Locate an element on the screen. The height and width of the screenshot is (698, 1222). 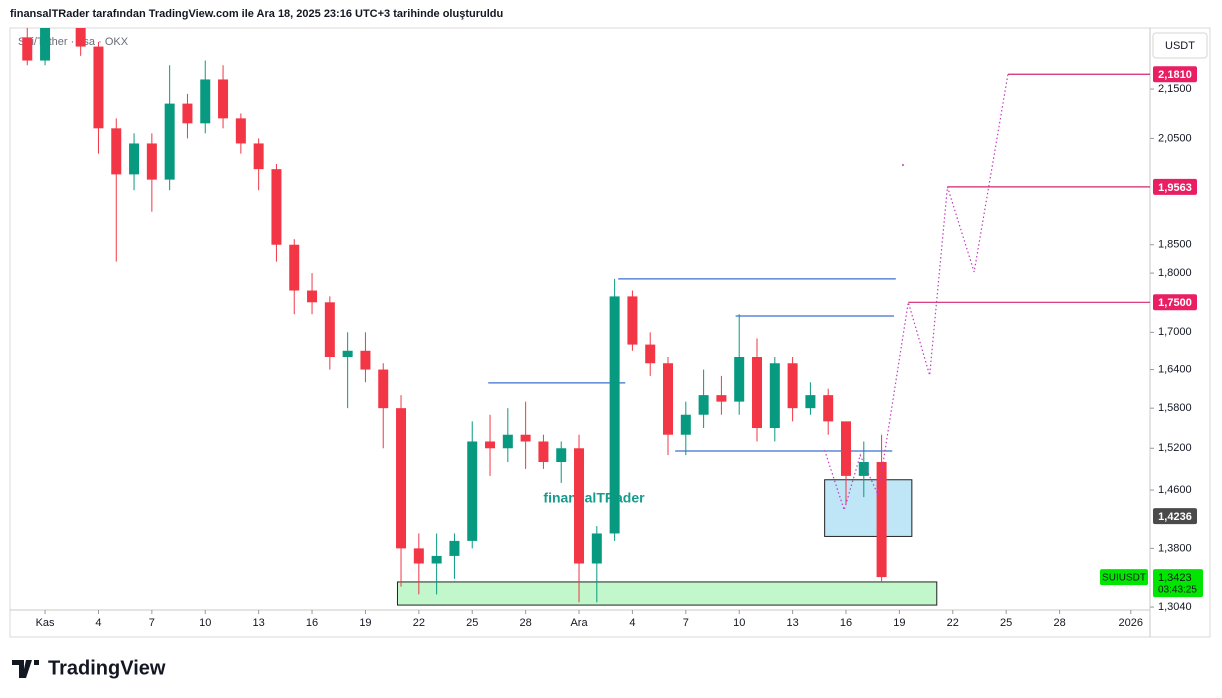
price-label: 1,7500 is located at coordinates (1175, 303).